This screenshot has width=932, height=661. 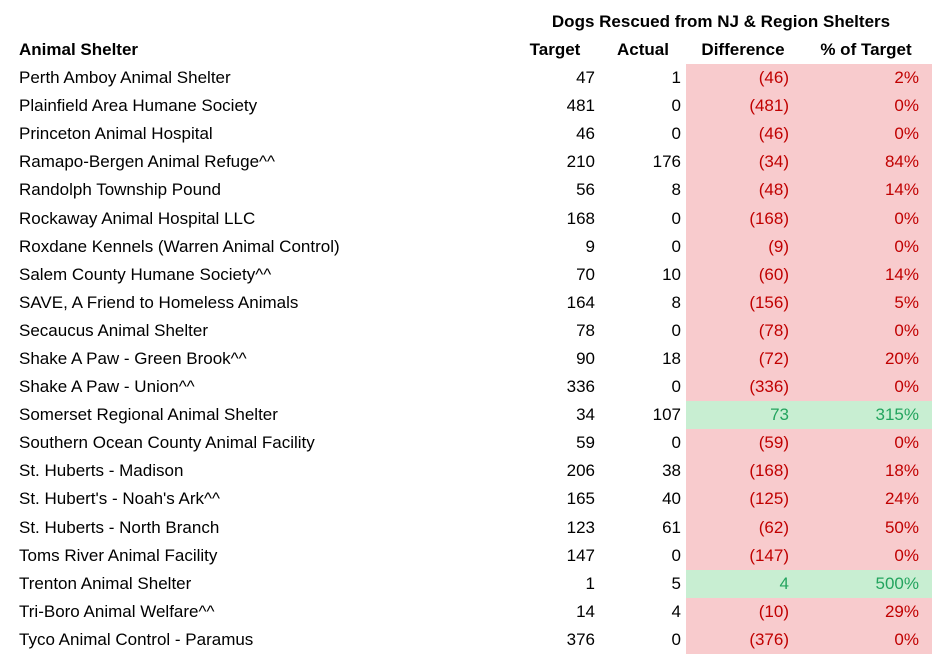 What do you see at coordinates (167, 443) in the screenshot?
I see `cell-shelter-name: Southern Ocean County Animal Facility` at bounding box center [167, 443].